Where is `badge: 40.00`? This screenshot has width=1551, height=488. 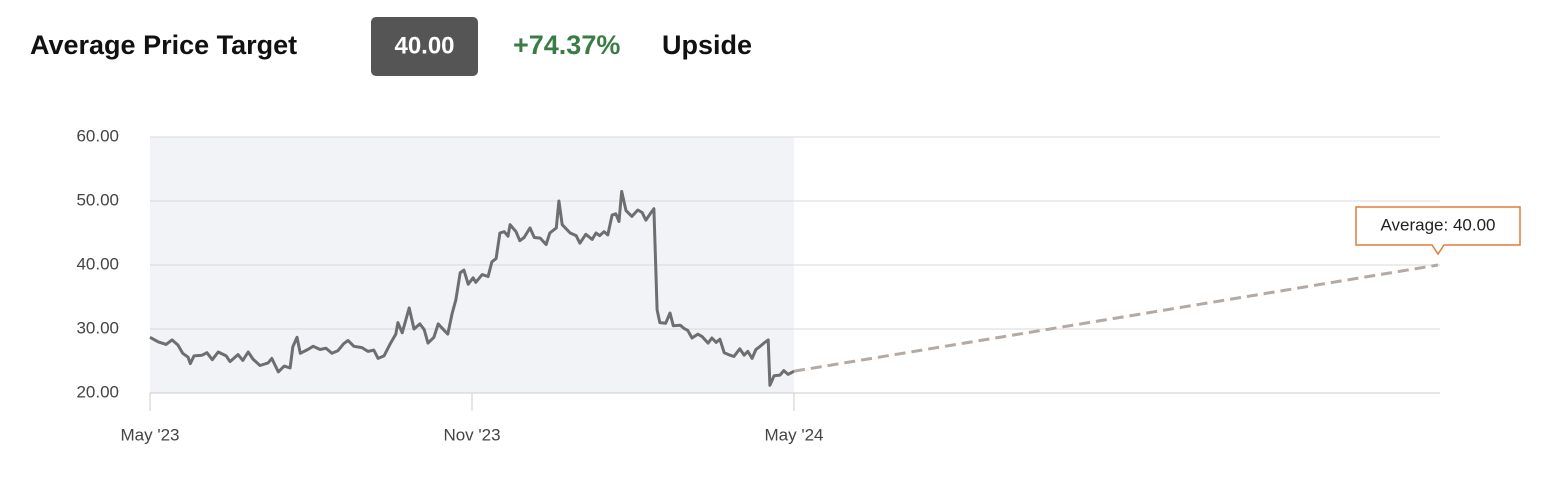 badge: 40.00 is located at coordinates (424, 45).